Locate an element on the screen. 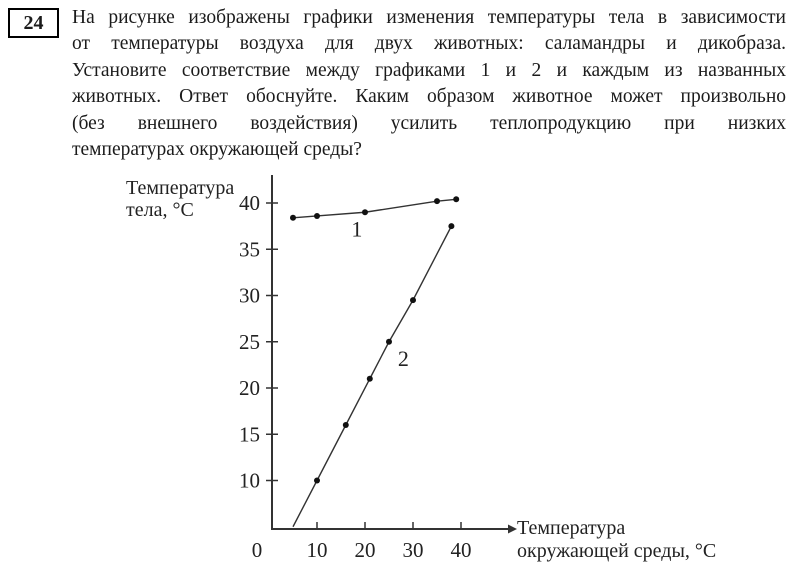  y-axis-title-line2: тела, °С is located at coordinates (160, 210).